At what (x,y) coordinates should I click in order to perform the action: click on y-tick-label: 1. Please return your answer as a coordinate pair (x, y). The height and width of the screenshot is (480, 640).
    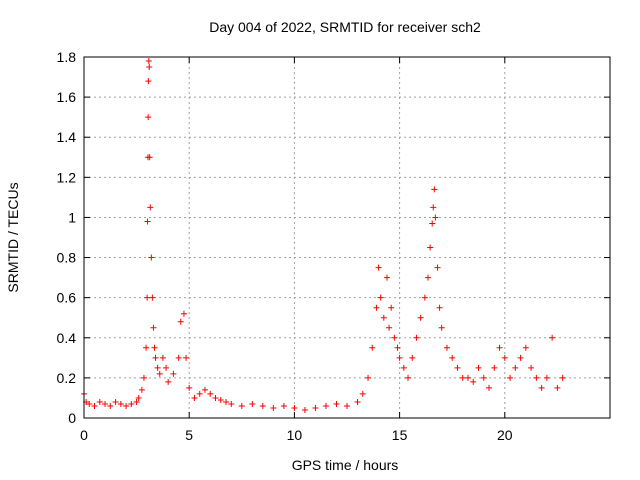
    Looking at the image, I should click on (72, 217).